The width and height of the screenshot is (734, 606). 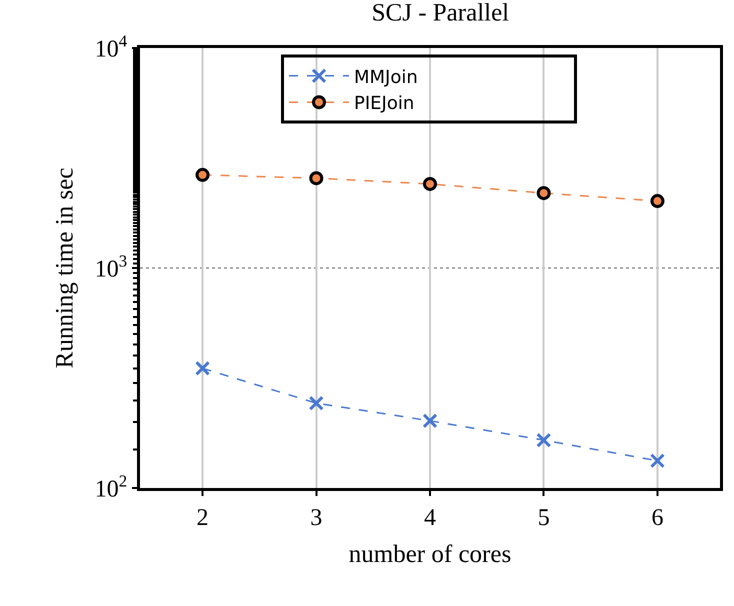 I want to click on y-tick-label: 10$^{2}$, so click(x=111, y=486).